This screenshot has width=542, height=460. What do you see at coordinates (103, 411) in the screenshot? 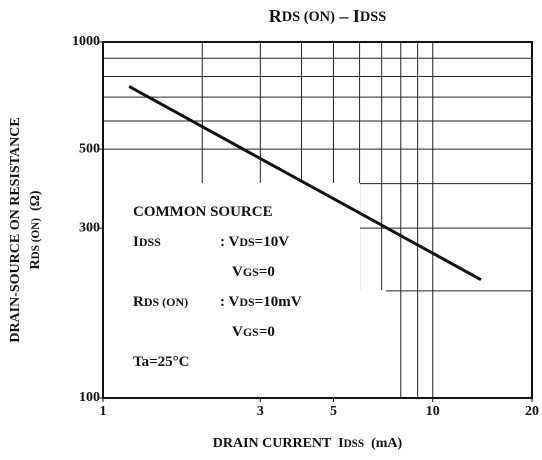
I see `x-tick-label: 1` at bounding box center [103, 411].